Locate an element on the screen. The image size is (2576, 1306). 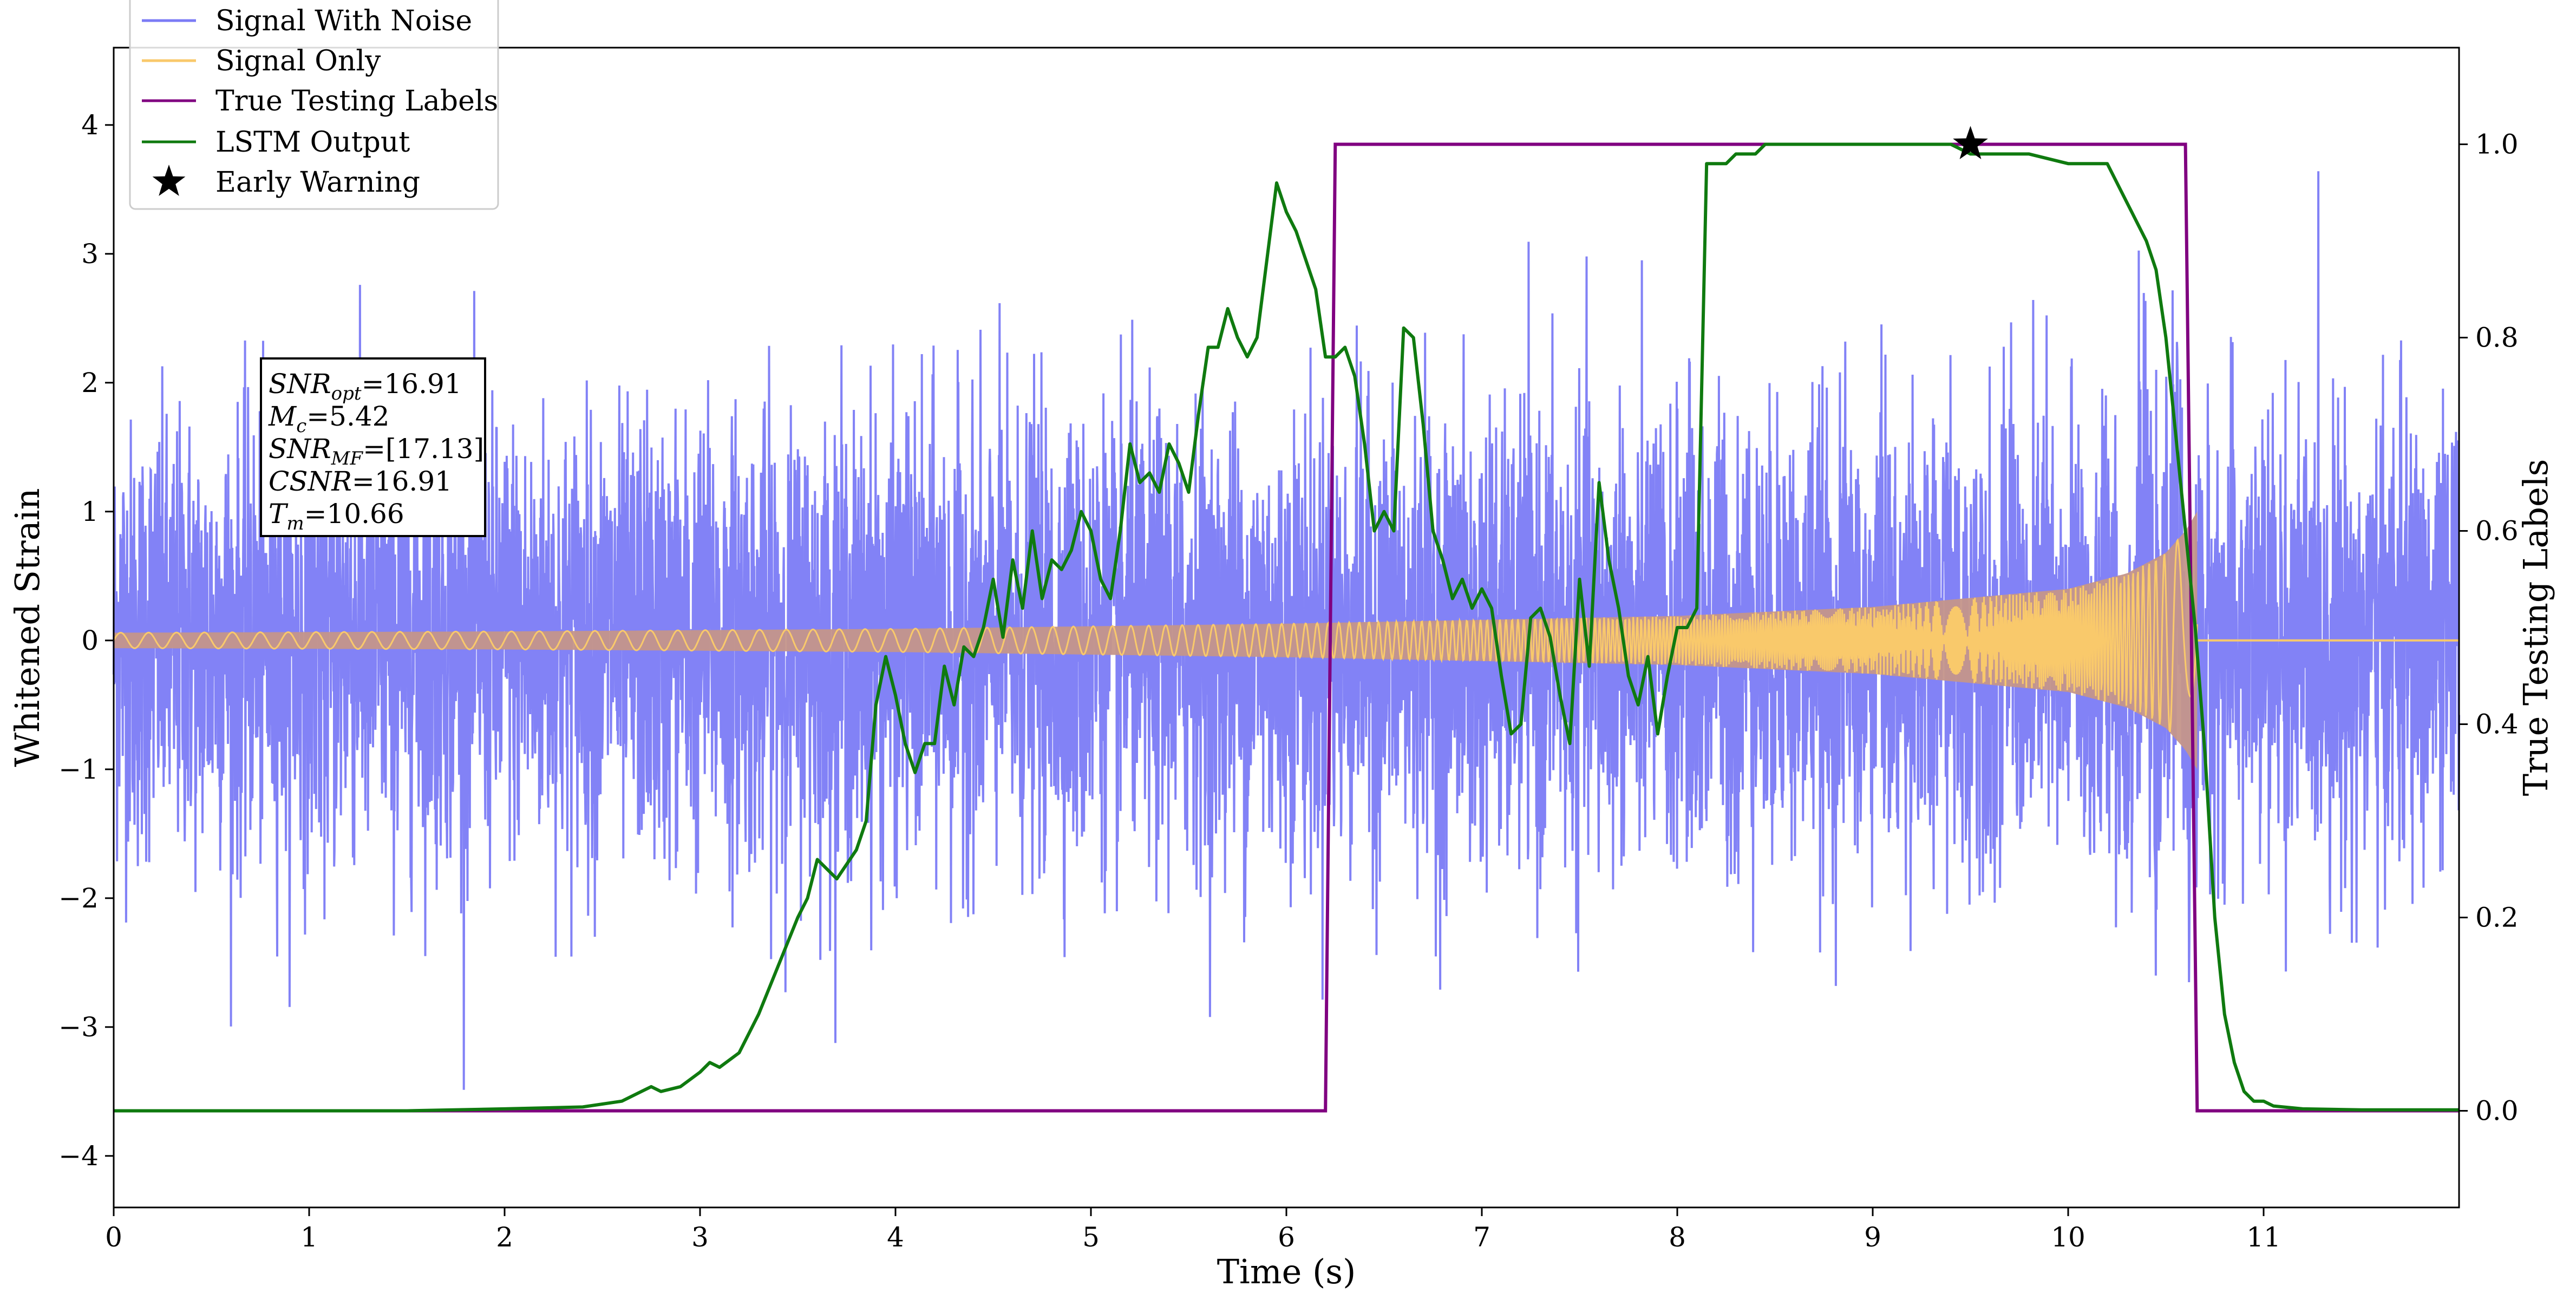
x-tick-label: 1 is located at coordinates (309, 1237).